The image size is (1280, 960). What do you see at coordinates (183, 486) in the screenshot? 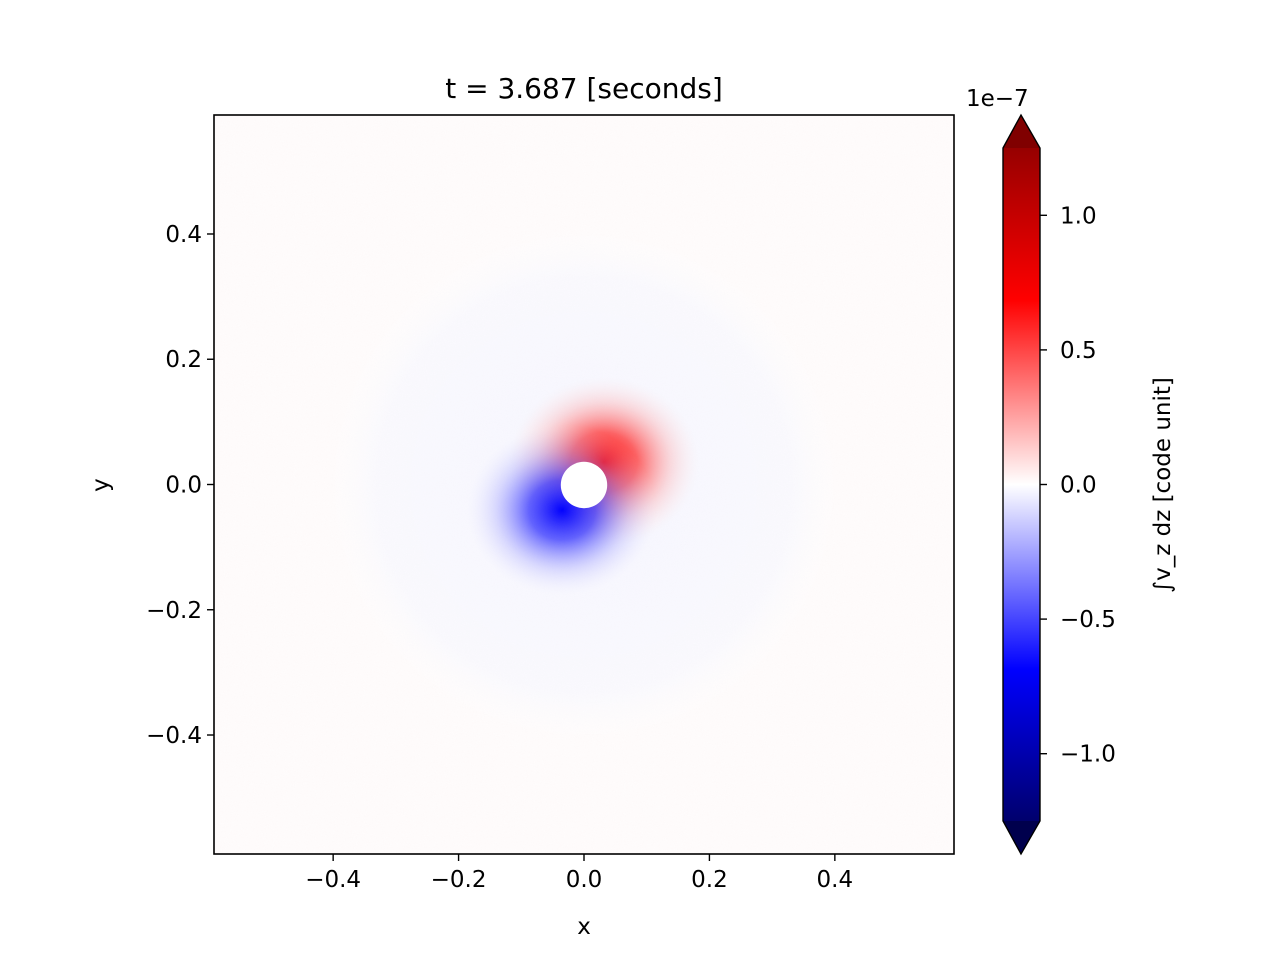
I see `y-tick-label: 0.0` at bounding box center [183, 486].